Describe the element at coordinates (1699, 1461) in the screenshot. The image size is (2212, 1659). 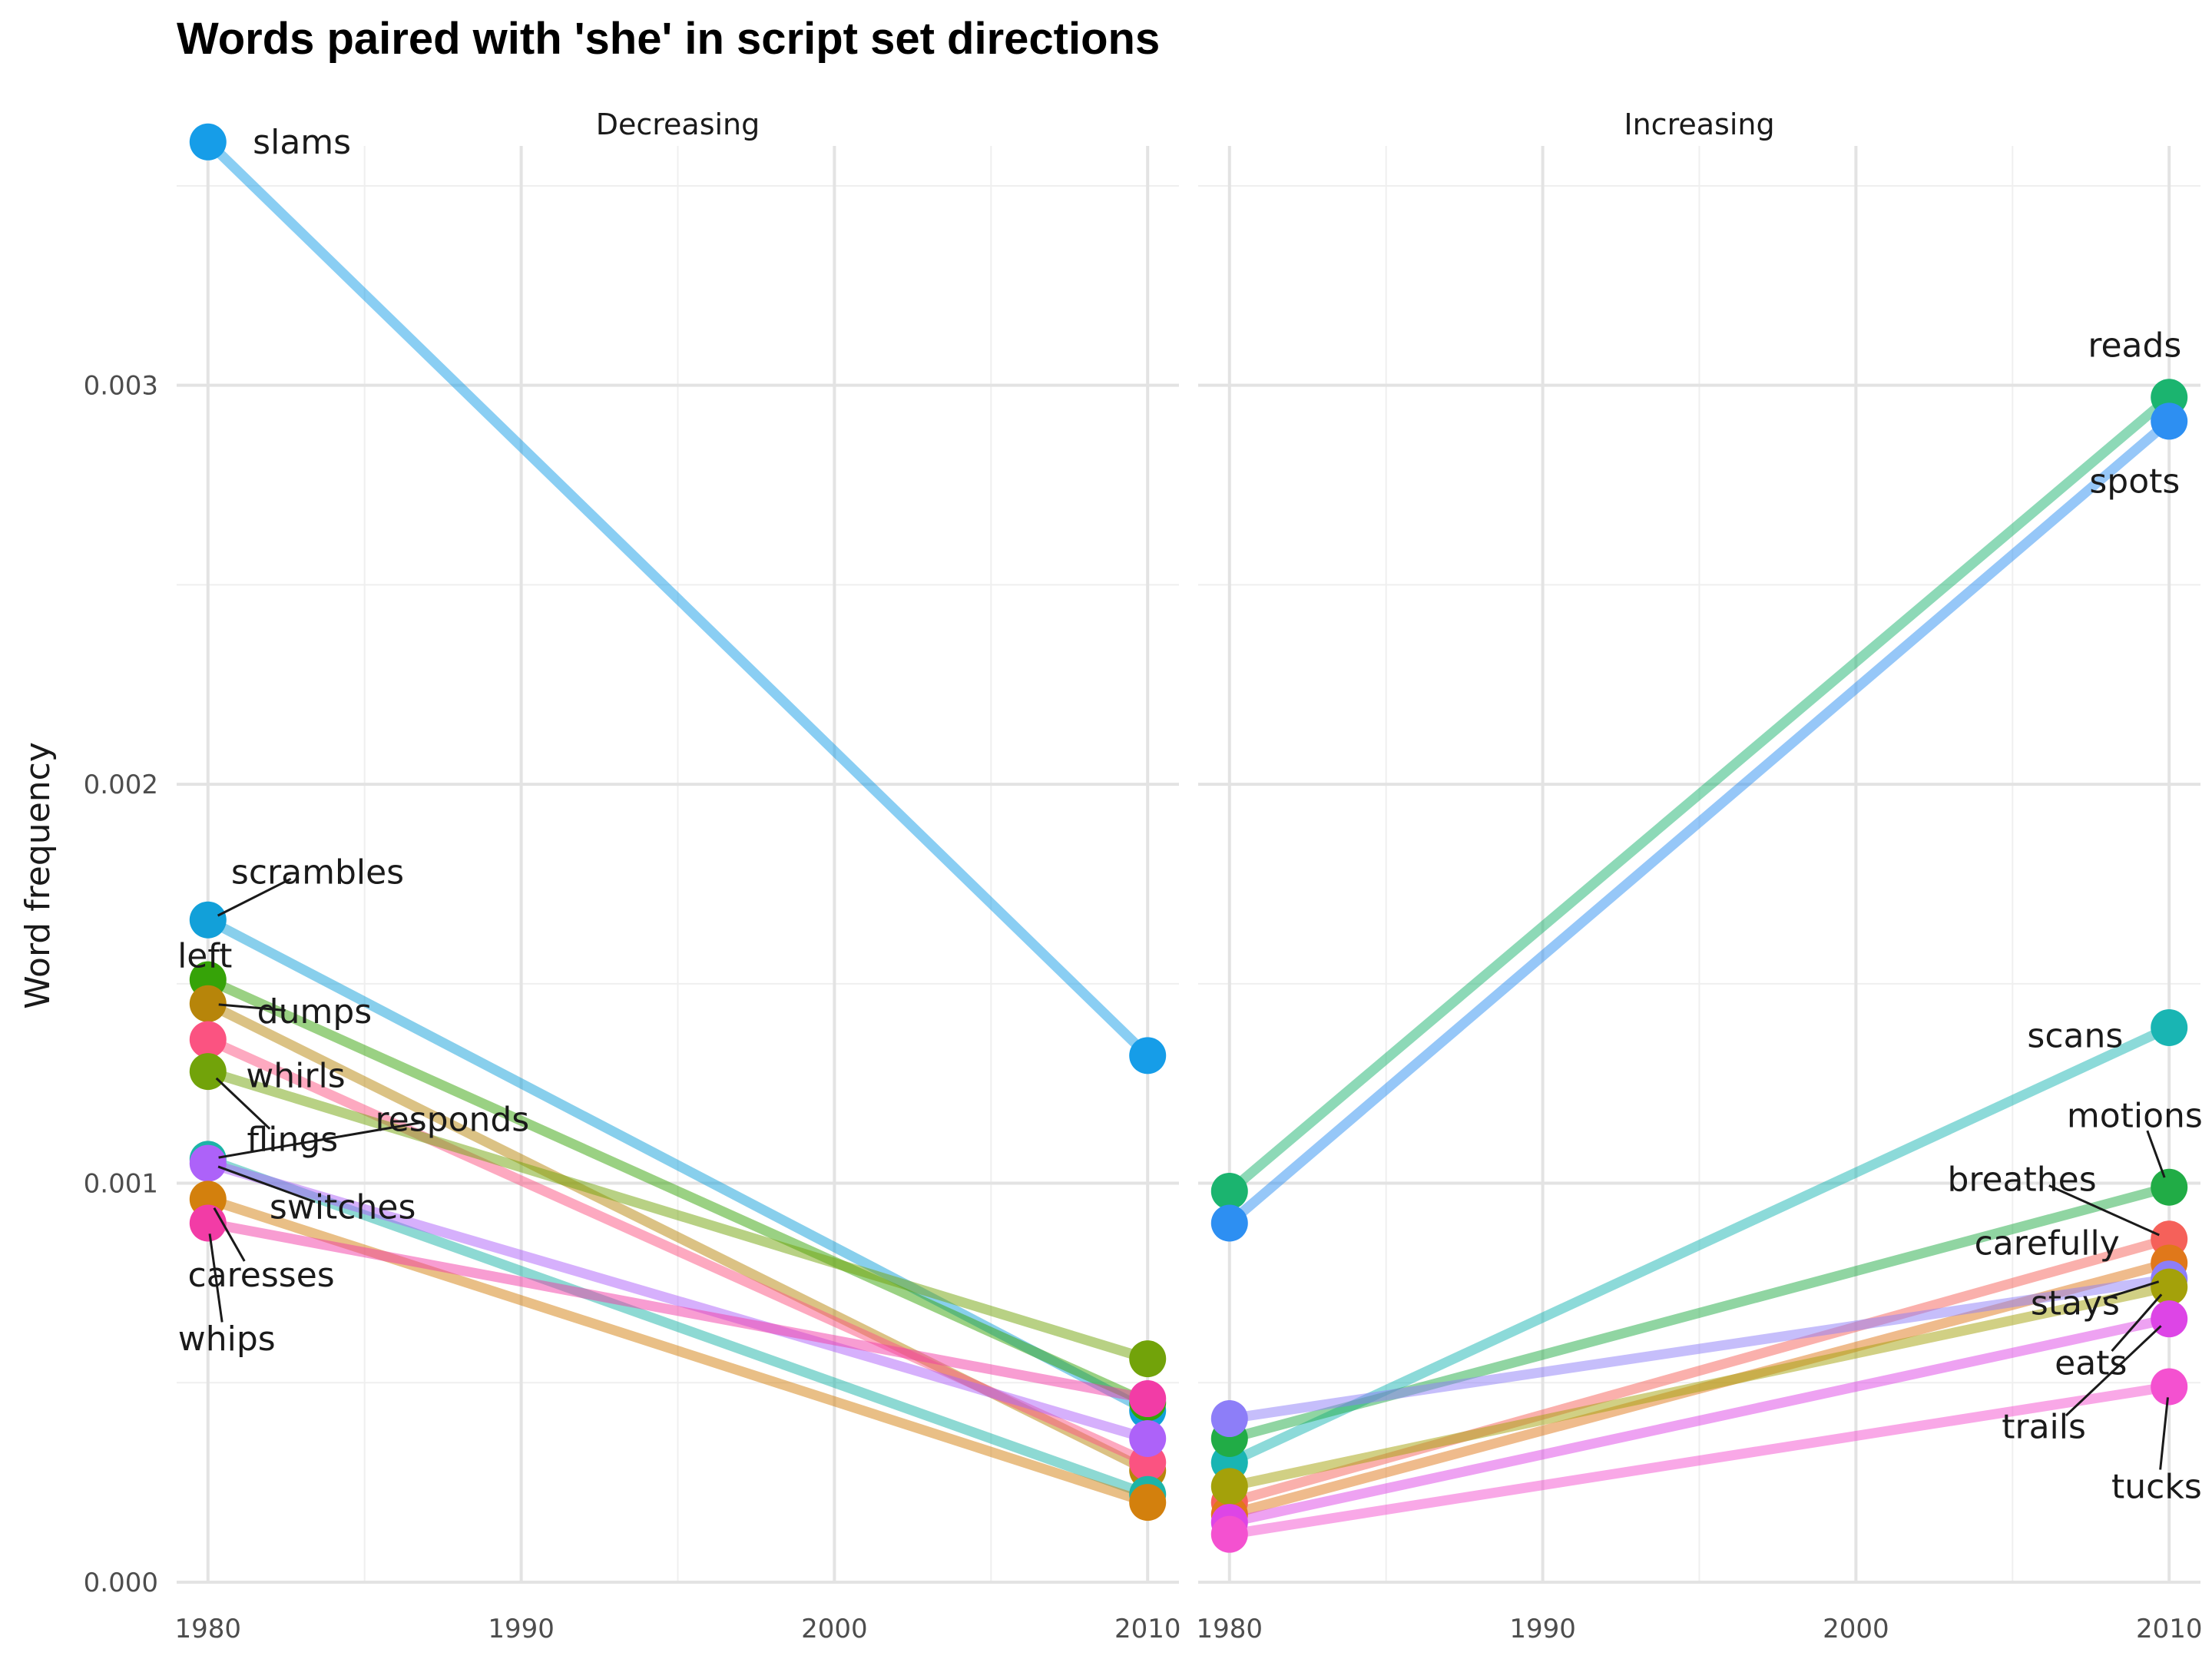
I see `series-line-tucks` at that location.